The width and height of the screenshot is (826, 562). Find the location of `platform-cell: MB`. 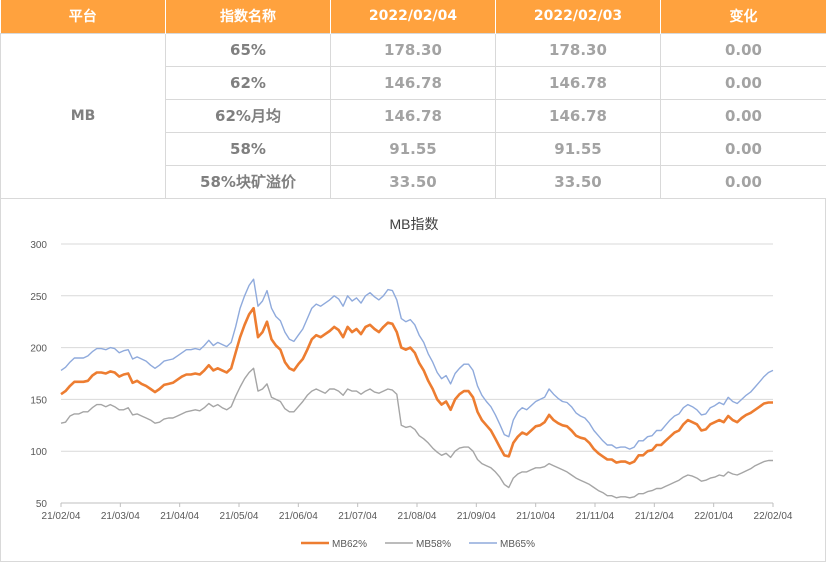

platform-cell: MB is located at coordinates (83, 115).